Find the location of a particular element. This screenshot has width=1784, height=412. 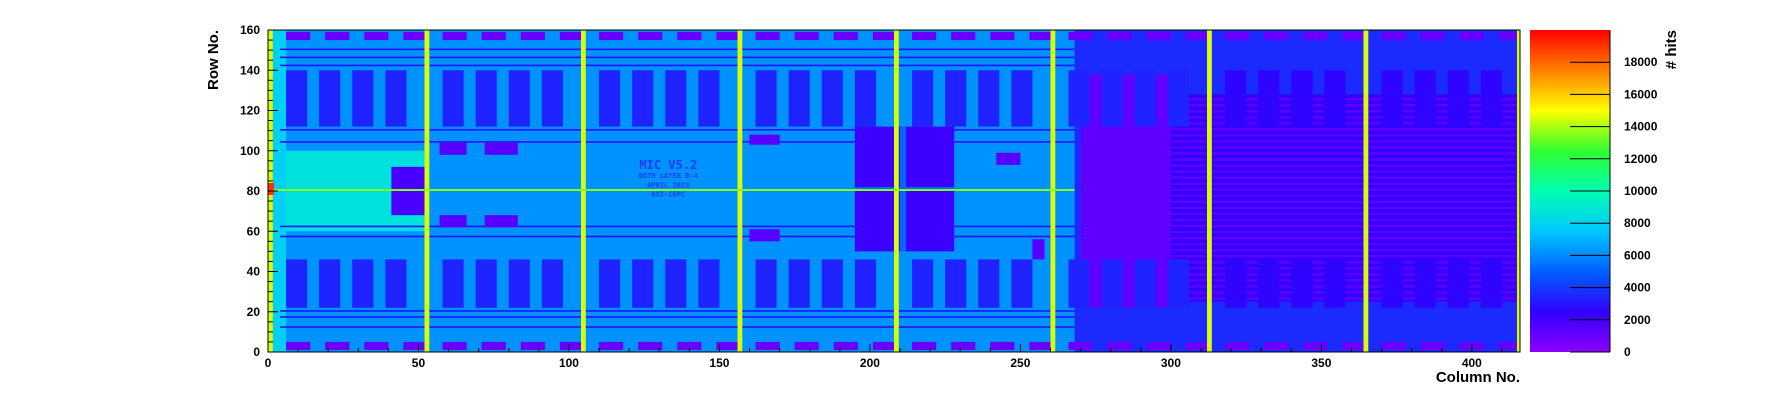

z-tick-label: 18000 is located at coordinates (1641, 62).